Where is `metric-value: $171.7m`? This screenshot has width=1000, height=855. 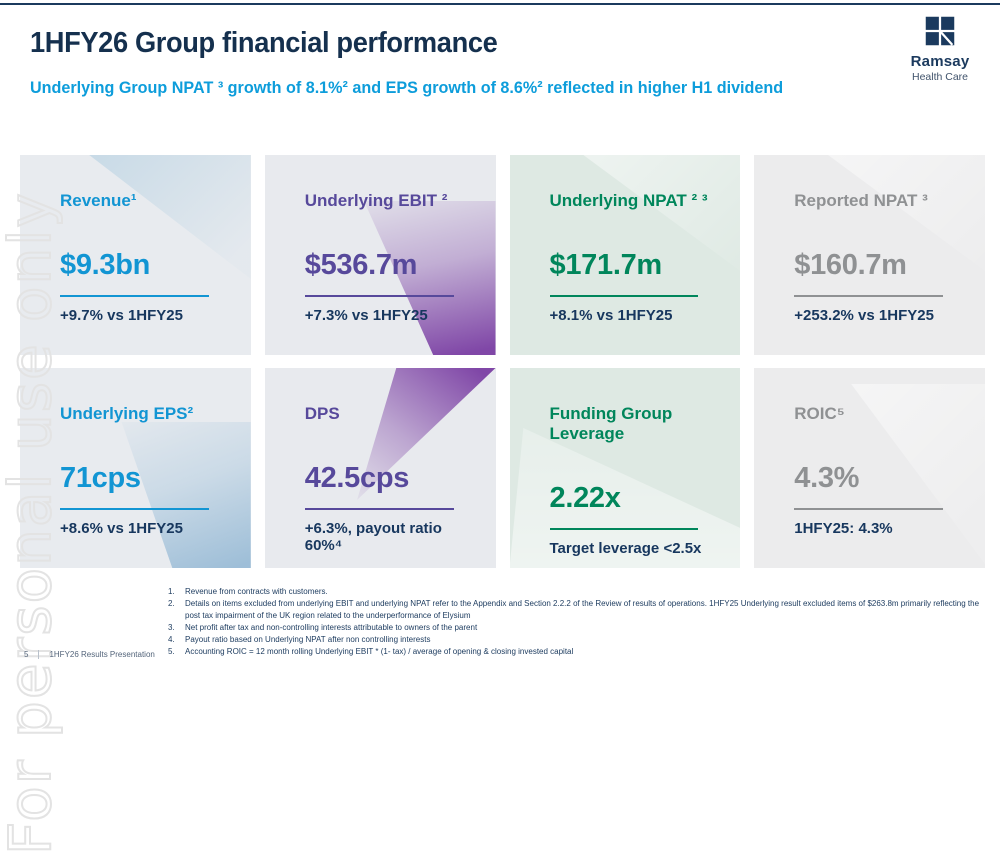 metric-value: $171.7m is located at coordinates (606, 265).